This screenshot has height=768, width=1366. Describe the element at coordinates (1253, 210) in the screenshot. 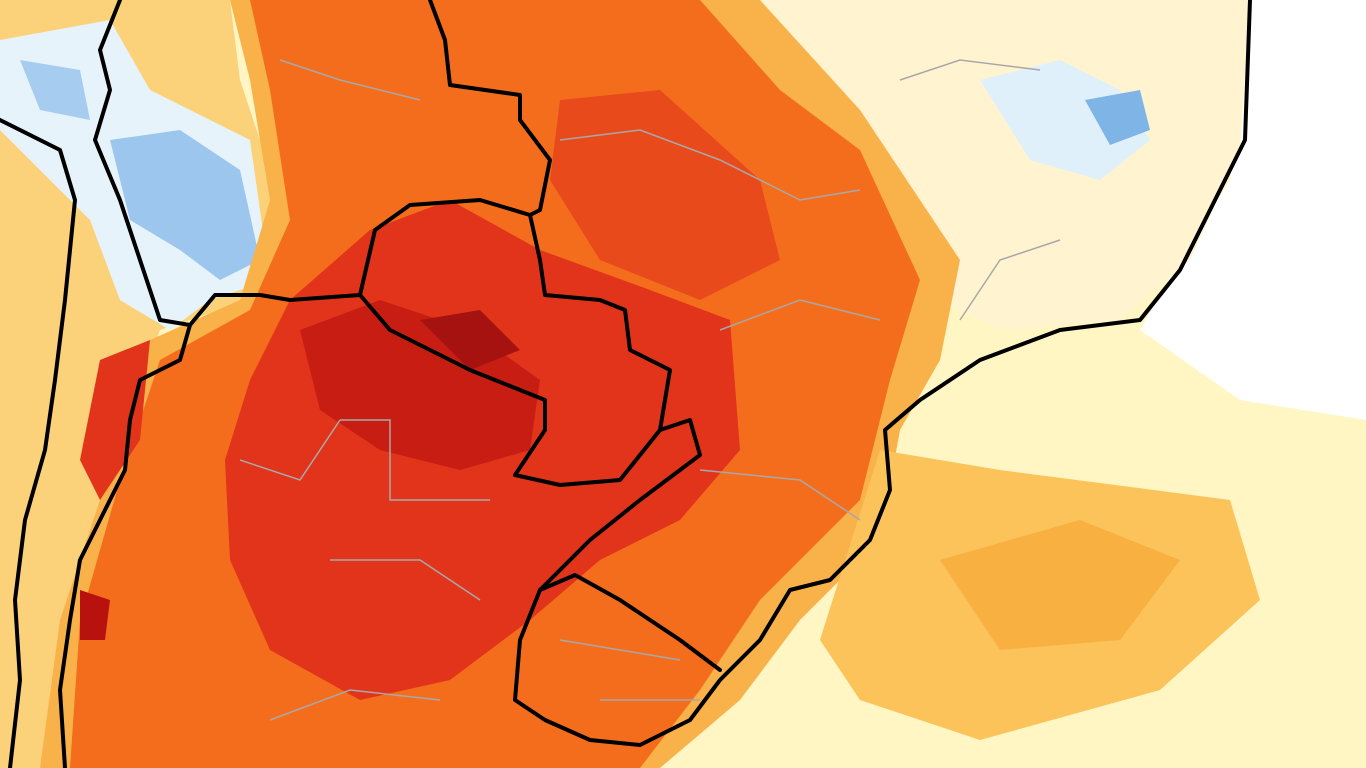

I see `ocean-neutral` at that location.